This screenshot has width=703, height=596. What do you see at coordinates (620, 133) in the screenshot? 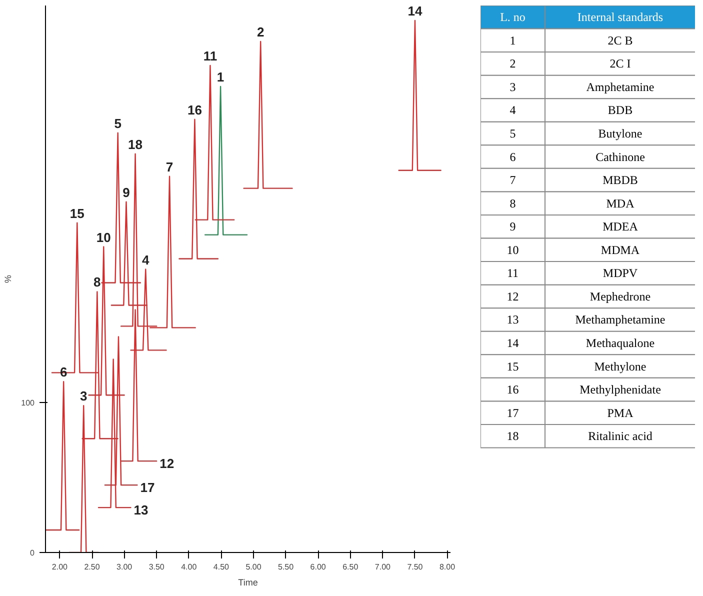
I see `text: Butylone` at bounding box center [620, 133].